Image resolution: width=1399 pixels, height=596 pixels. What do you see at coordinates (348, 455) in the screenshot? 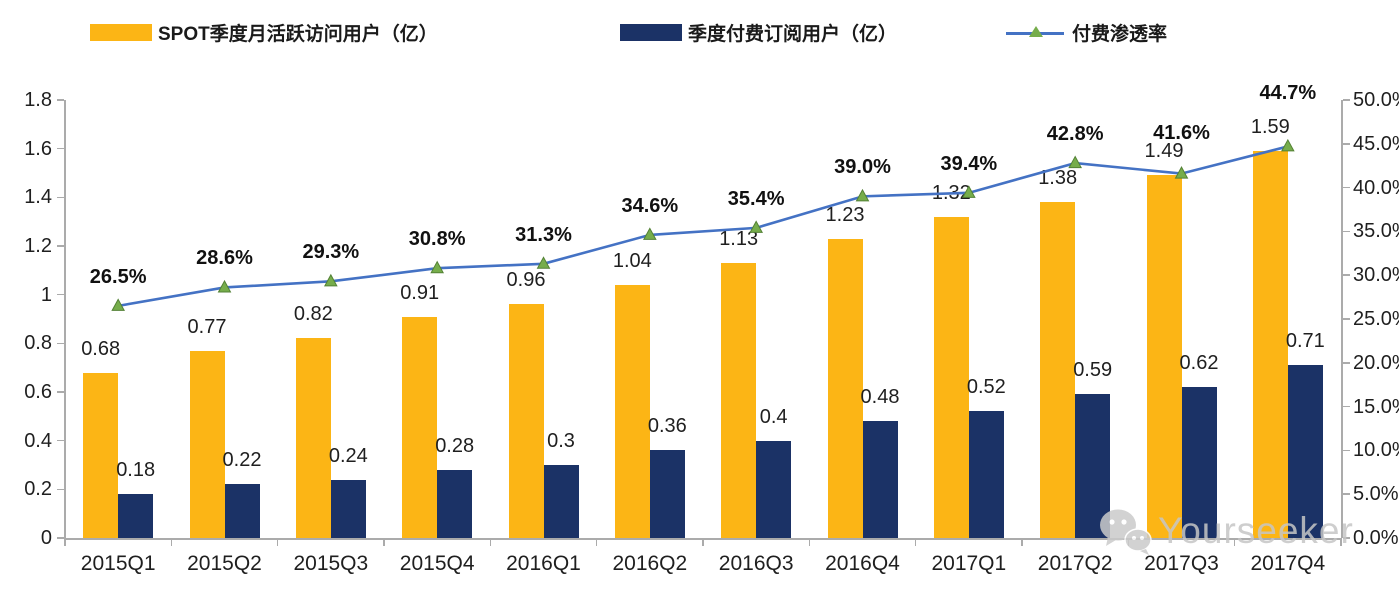
I see `bar-label-subscribers: 0.24` at bounding box center [348, 455].